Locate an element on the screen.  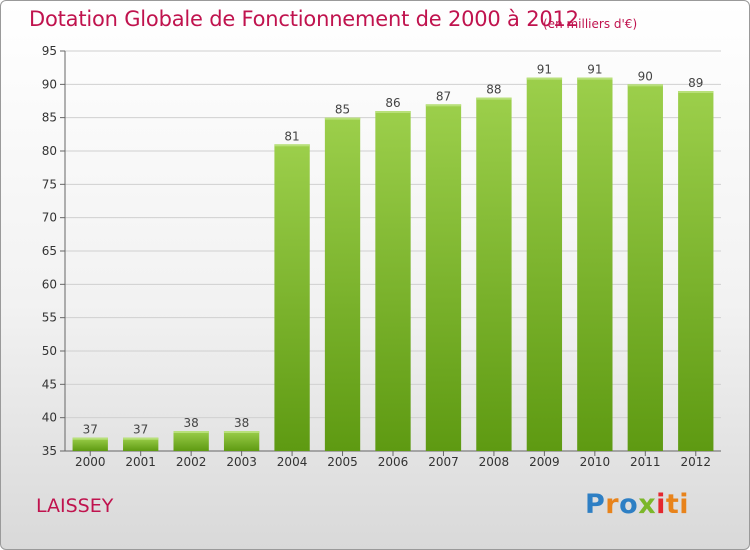
x-tick-label: 2006 is located at coordinates (393, 462).